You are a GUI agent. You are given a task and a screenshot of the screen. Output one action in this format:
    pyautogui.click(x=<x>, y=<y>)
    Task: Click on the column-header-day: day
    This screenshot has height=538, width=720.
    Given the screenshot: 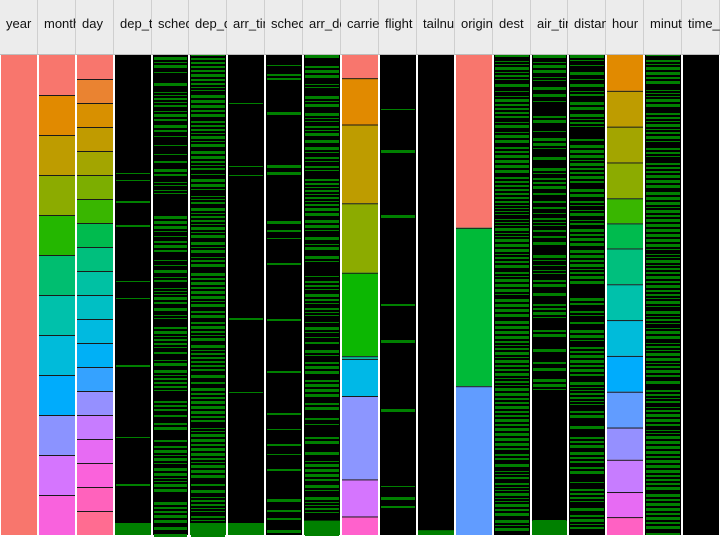 What is the action you would take?
    pyautogui.click(x=95, y=27)
    